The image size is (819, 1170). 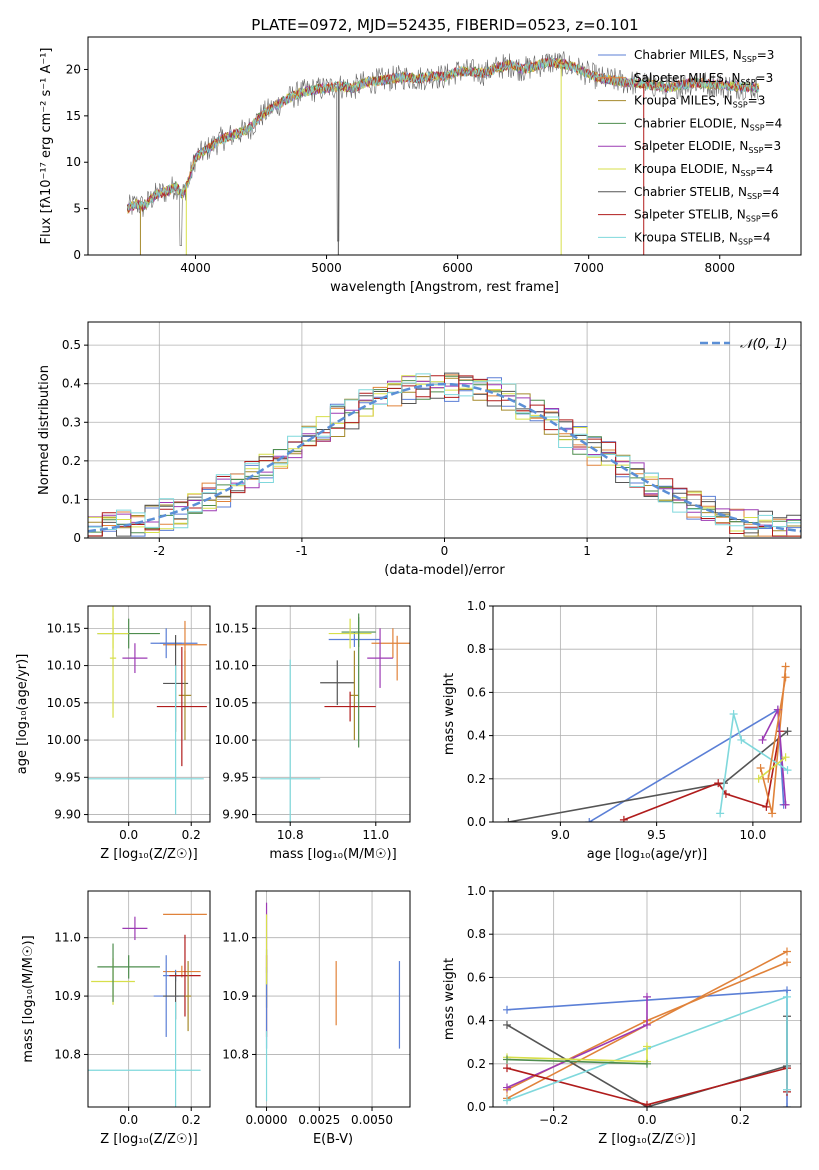 What do you see at coordinates (707, 147) in the screenshot?
I see `legend-label: Salpeter ELODIE, NSSP=3` at bounding box center [707, 147].